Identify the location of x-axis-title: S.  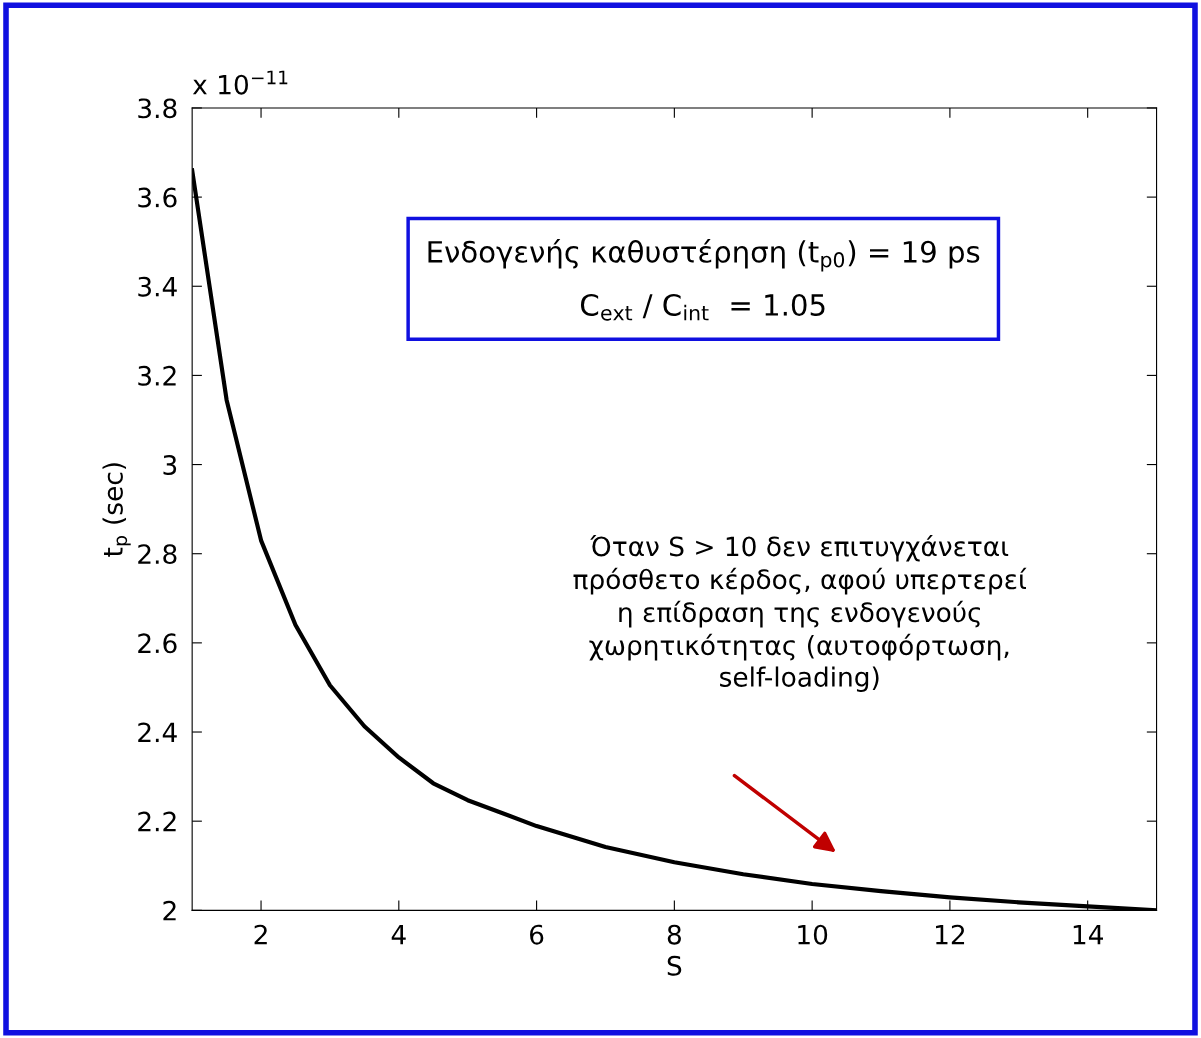
(674, 965).